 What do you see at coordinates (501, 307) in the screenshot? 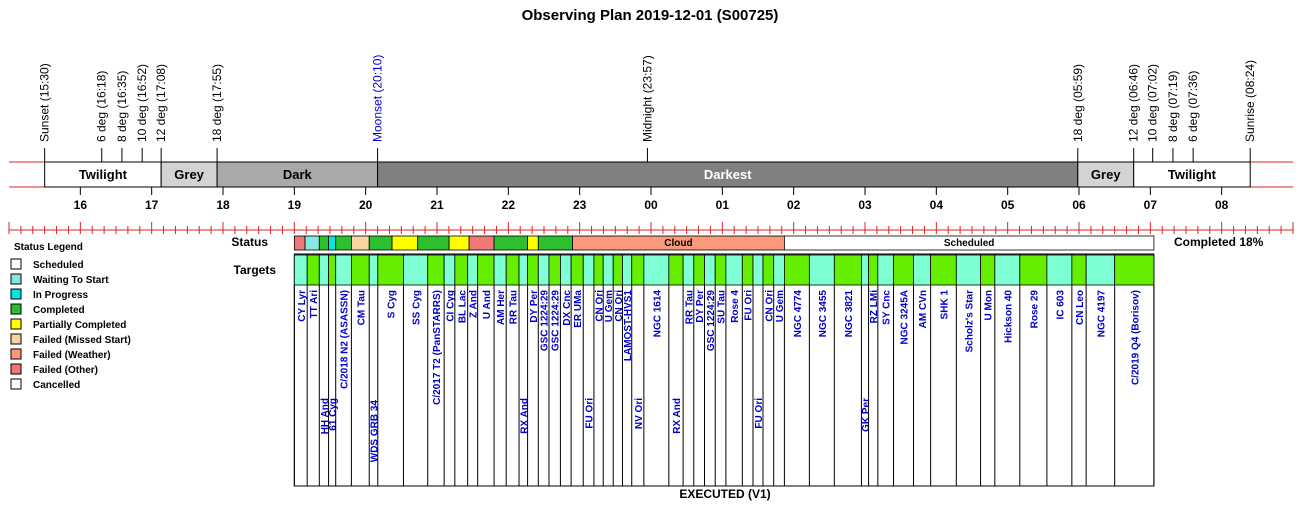
I see `target-label: AM Her` at bounding box center [501, 307].